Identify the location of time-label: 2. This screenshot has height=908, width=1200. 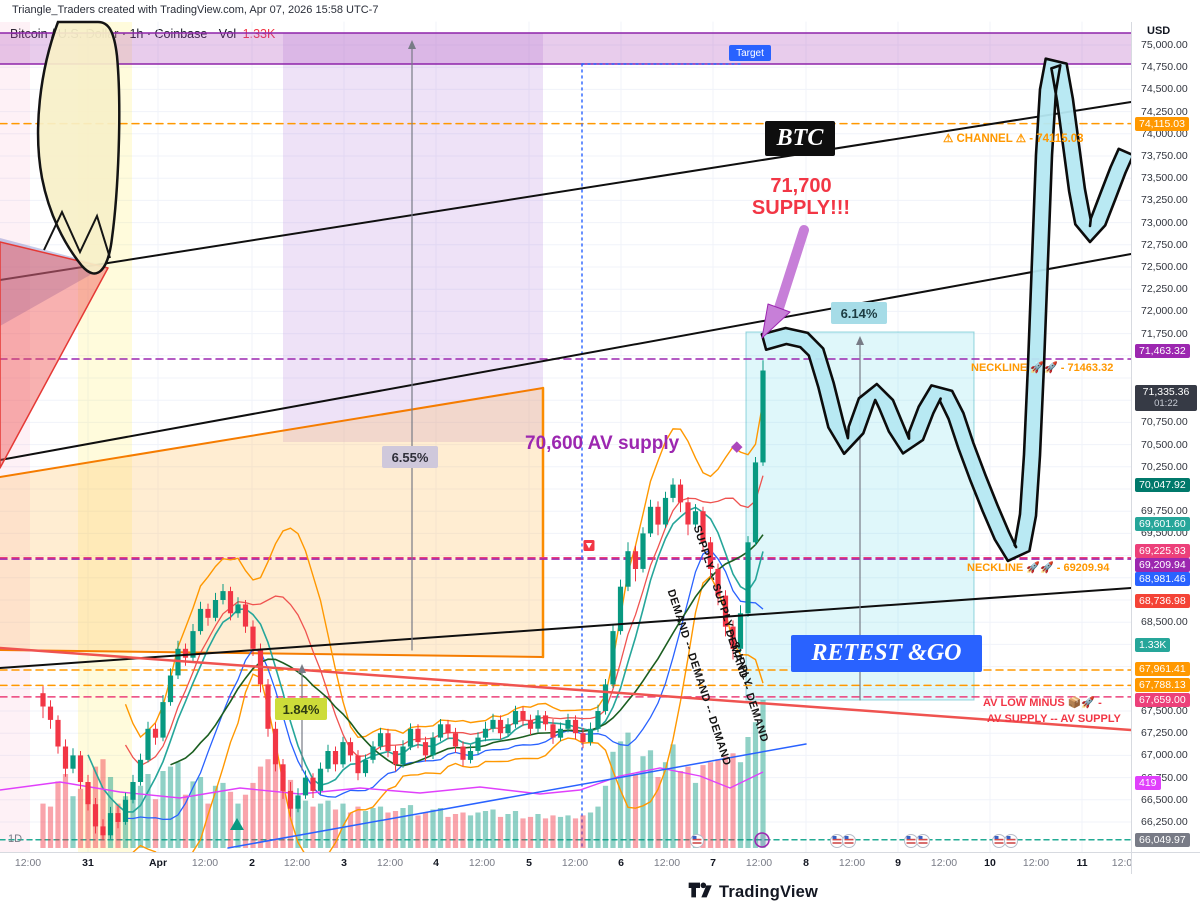
(252, 863).